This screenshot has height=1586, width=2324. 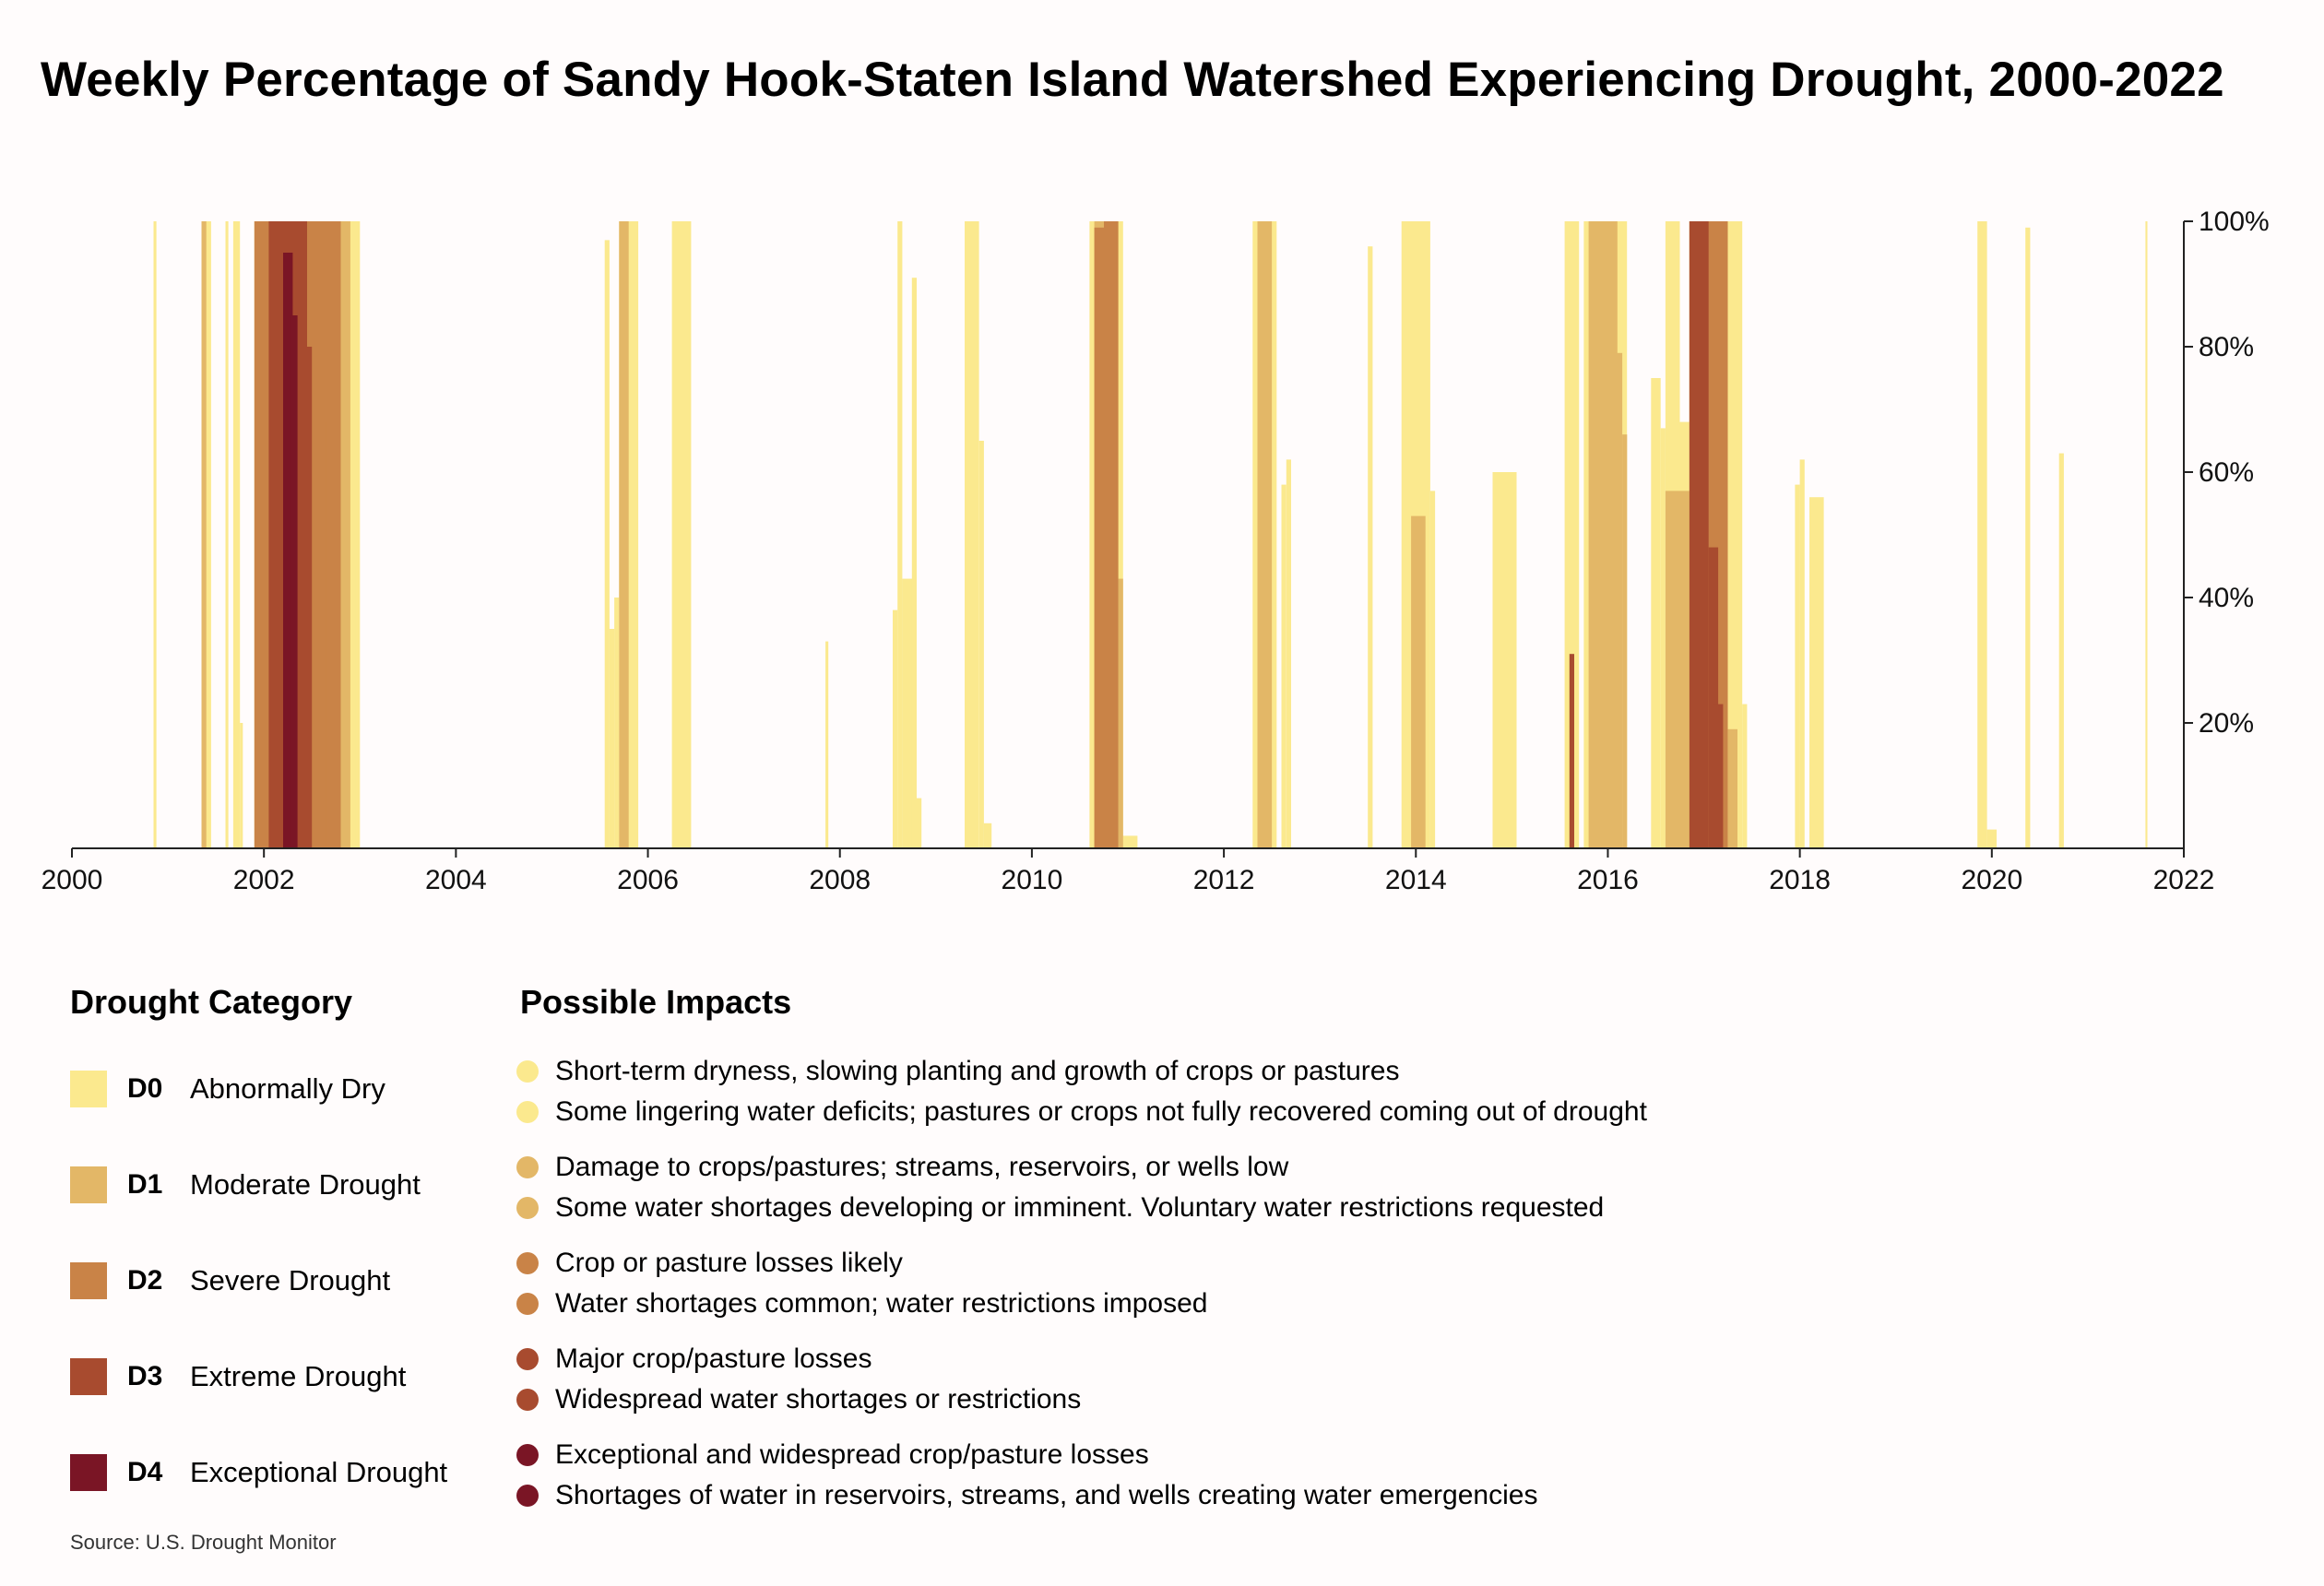 What do you see at coordinates (88, 1184) in the screenshot?
I see `legend-swatch-d1` at bounding box center [88, 1184].